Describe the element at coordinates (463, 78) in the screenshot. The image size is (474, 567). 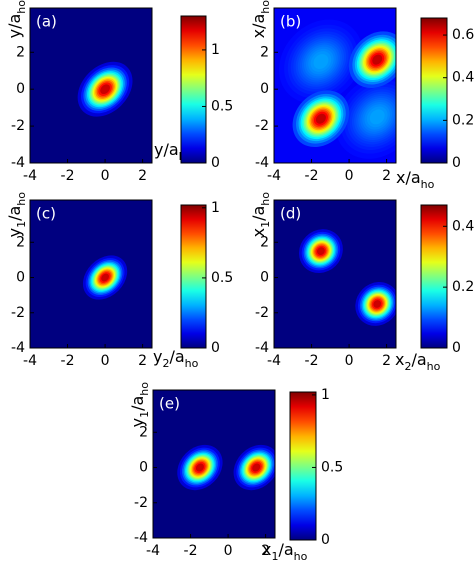
I see `colorbar-tick-label: 0.4` at that location.